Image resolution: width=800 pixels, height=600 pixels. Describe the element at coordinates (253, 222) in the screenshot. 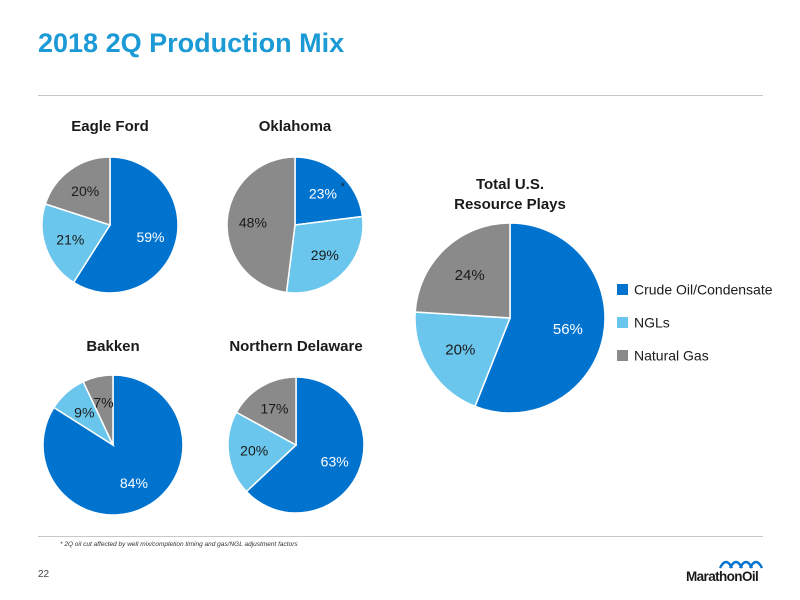

I see `pie-data-label: 48%` at that location.